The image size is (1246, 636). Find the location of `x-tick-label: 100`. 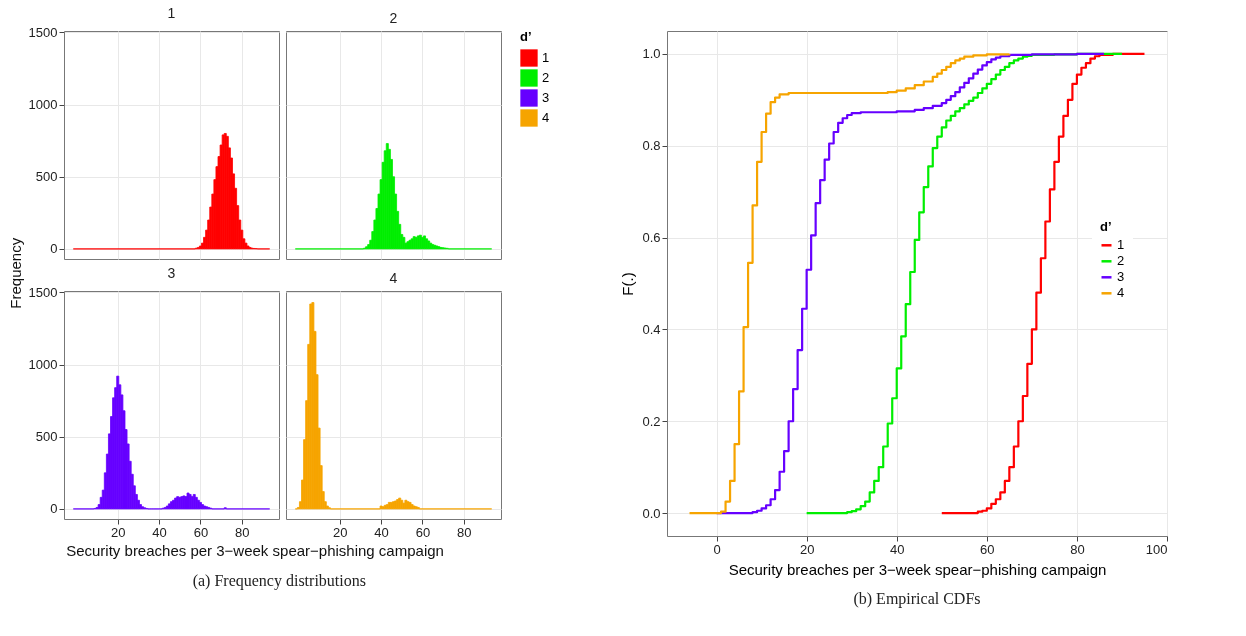

x-tick-label: 100 is located at coordinates (1156, 549).